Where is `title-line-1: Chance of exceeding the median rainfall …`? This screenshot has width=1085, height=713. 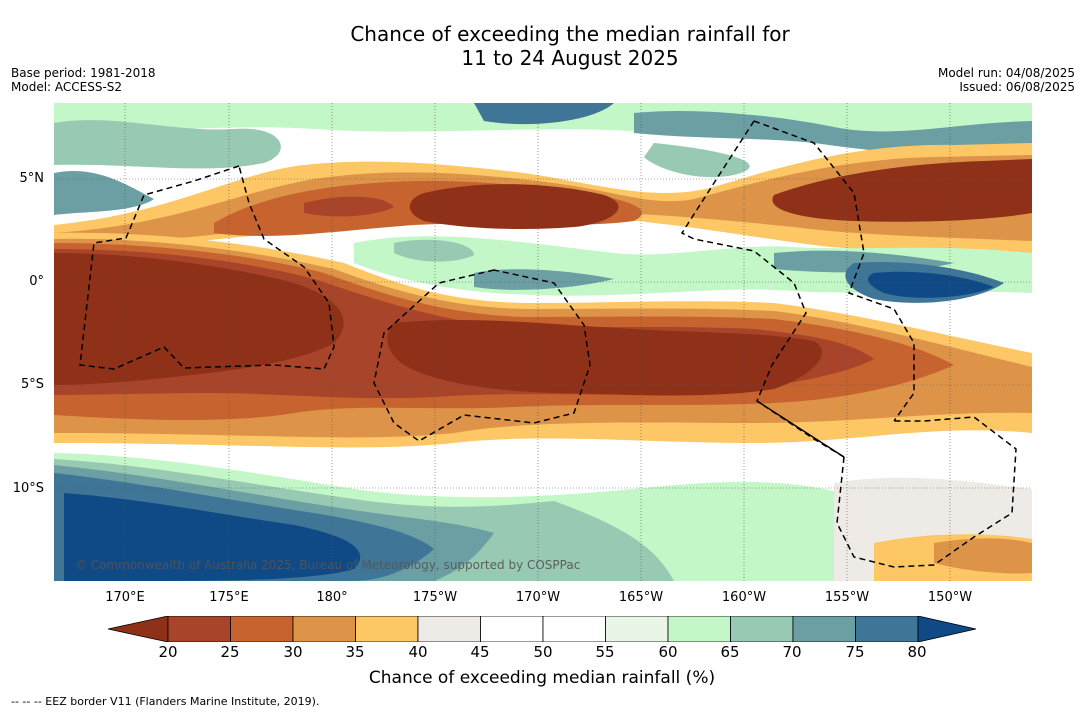
title-line-1: Chance of exceeding the median rainfall … is located at coordinates (570, 34).